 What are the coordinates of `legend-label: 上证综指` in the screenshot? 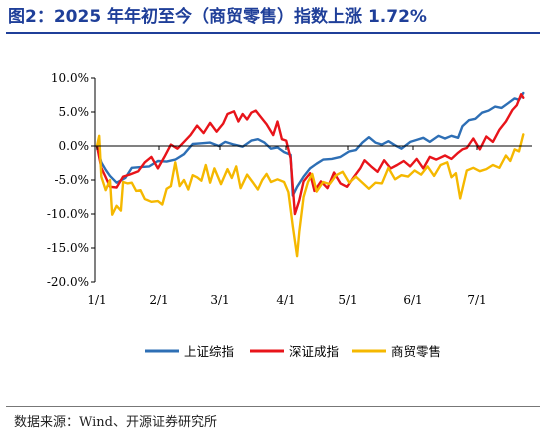 It's located at (209, 351).